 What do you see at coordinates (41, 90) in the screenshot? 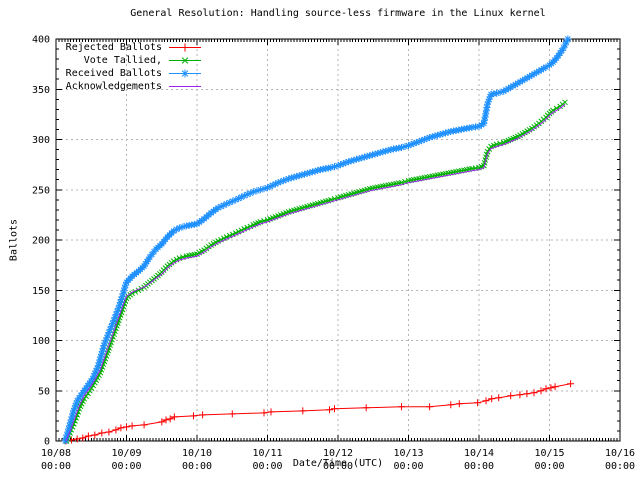
I see `y-tick-label: 350` at bounding box center [41, 90].